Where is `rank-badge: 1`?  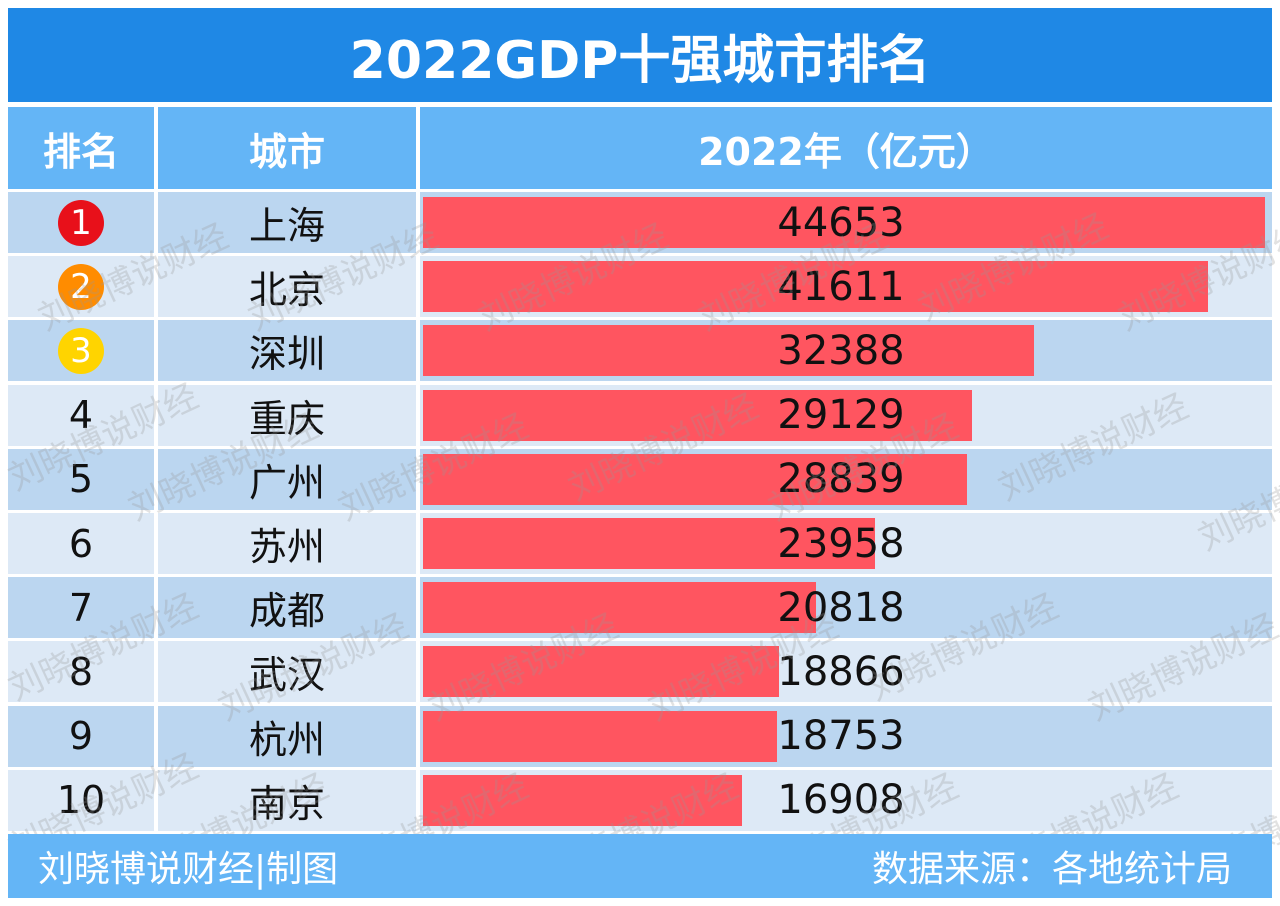
rank-badge: 1 is located at coordinates (81, 222).